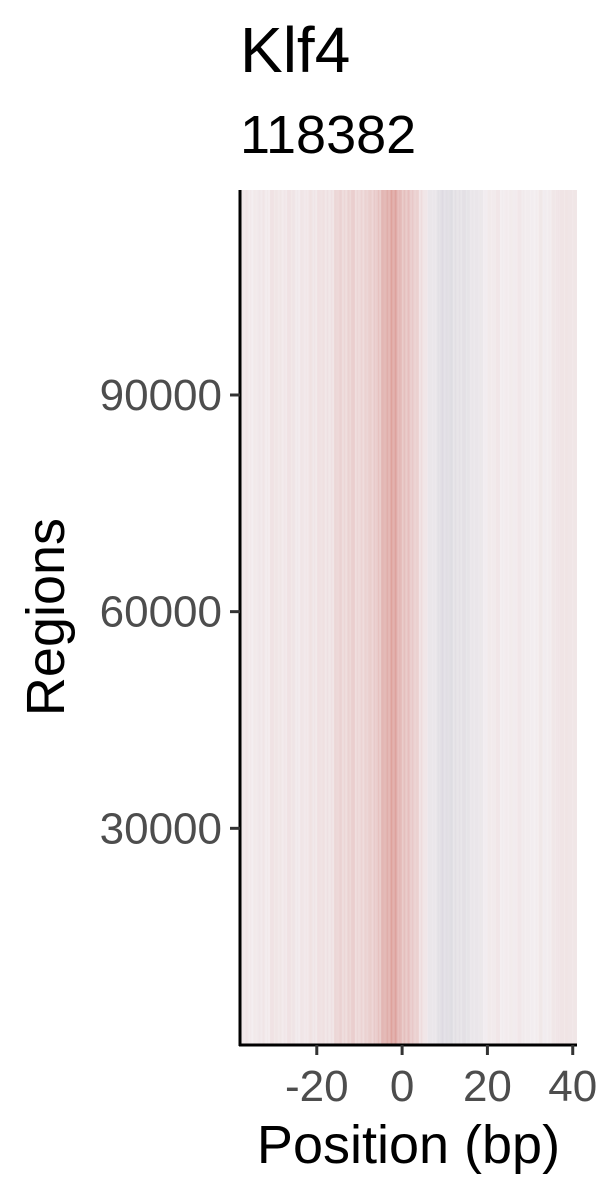  I want to click on chart-subtitle: 118382, so click(328, 135).